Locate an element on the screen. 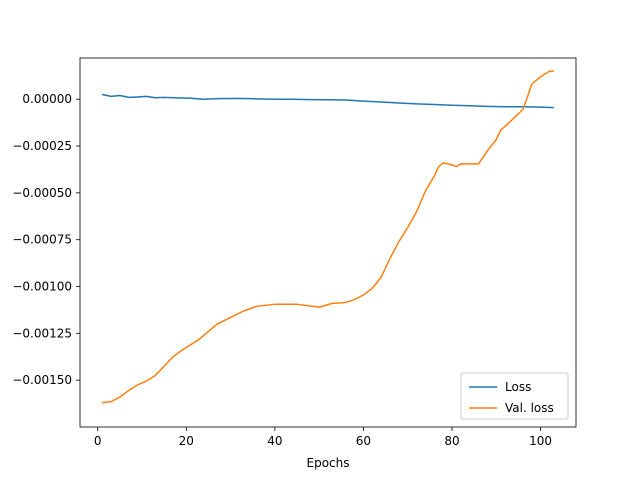 This screenshot has height=480, width=640. legend-label: Val. loss is located at coordinates (529, 408).